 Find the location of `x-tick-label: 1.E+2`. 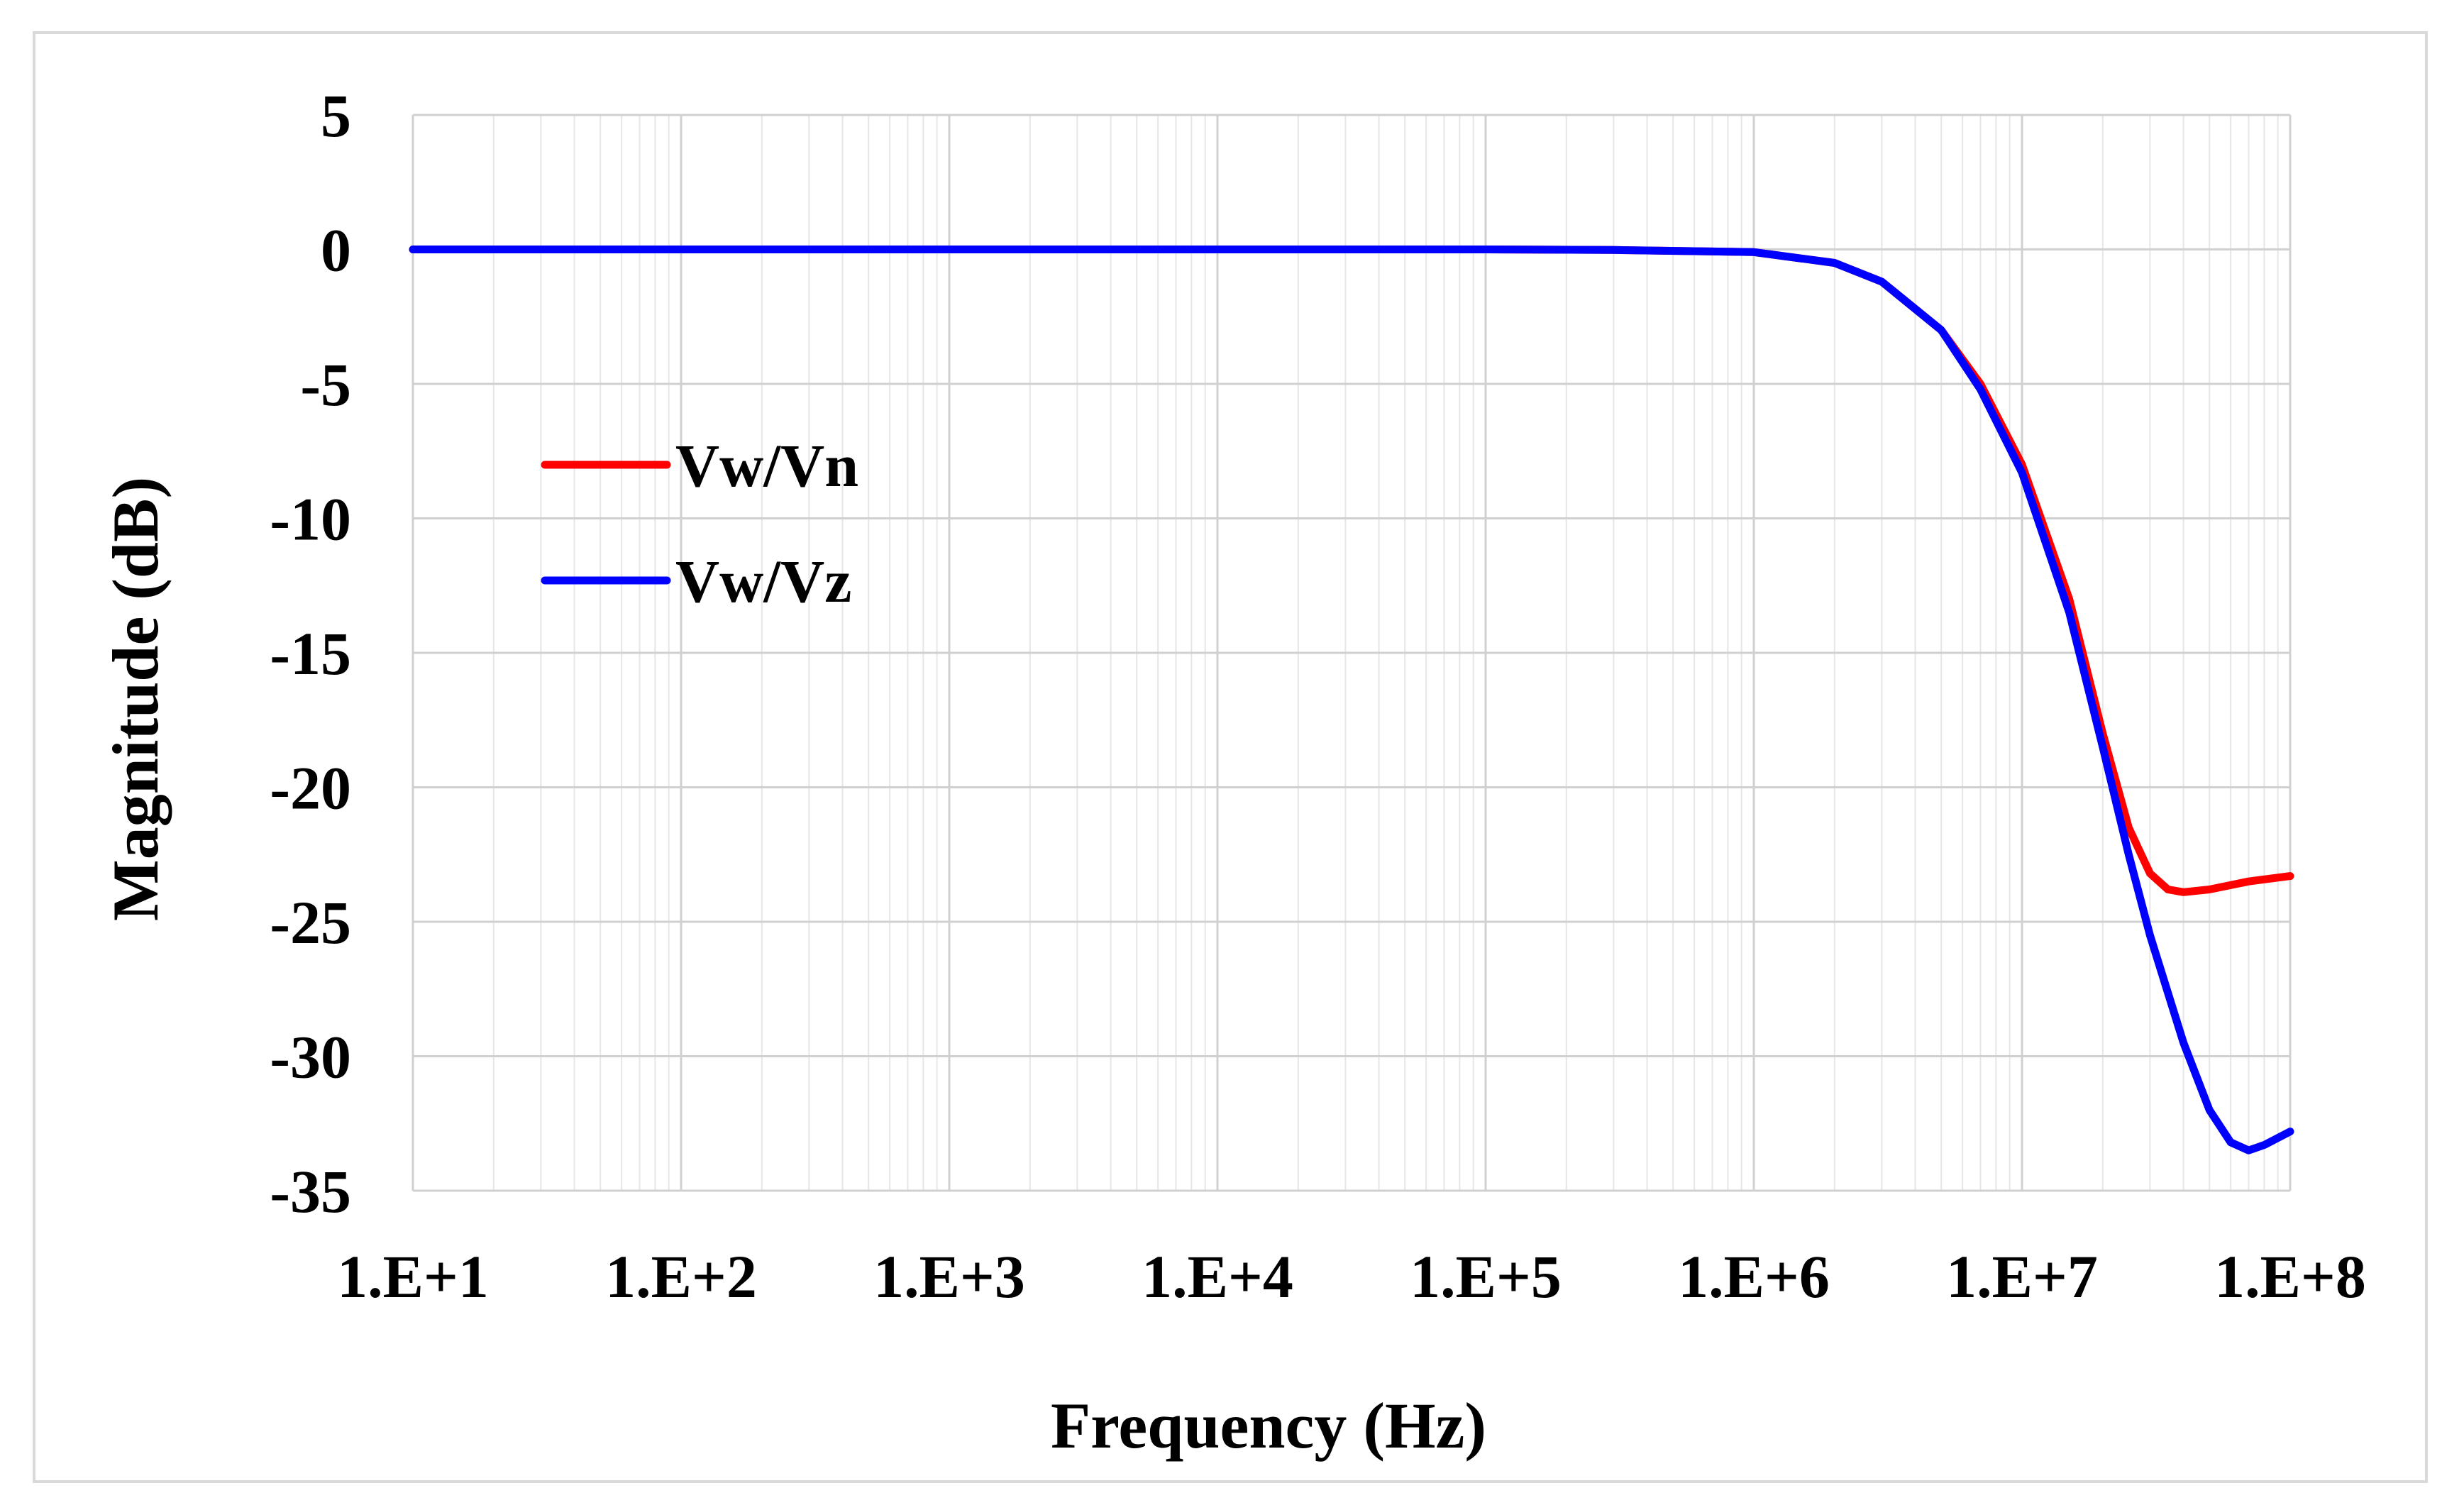

x-tick-label: 1.E+2 is located at coordinates (681, 1276).